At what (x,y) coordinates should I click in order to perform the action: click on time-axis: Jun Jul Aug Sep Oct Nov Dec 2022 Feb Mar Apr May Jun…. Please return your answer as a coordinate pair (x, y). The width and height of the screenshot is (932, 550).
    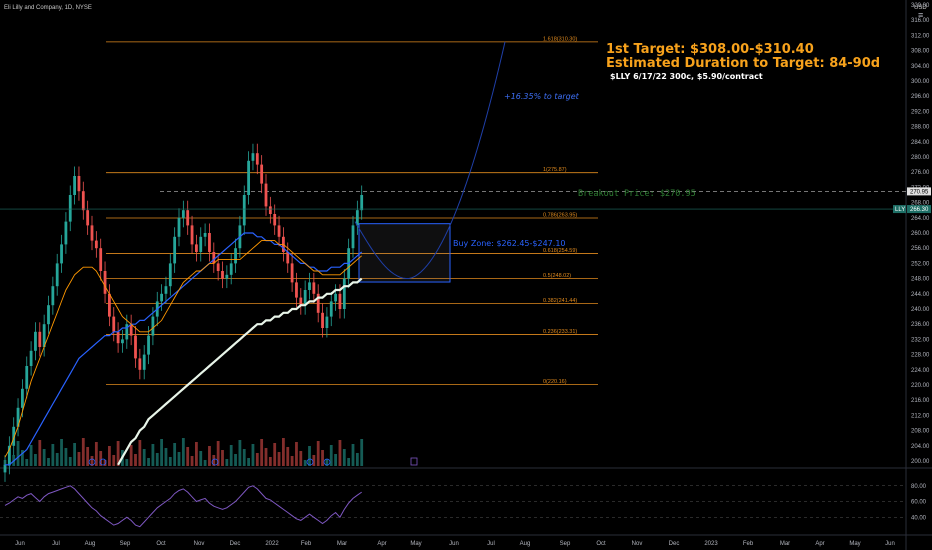
    Looking at the image, I should click on (455, 544).